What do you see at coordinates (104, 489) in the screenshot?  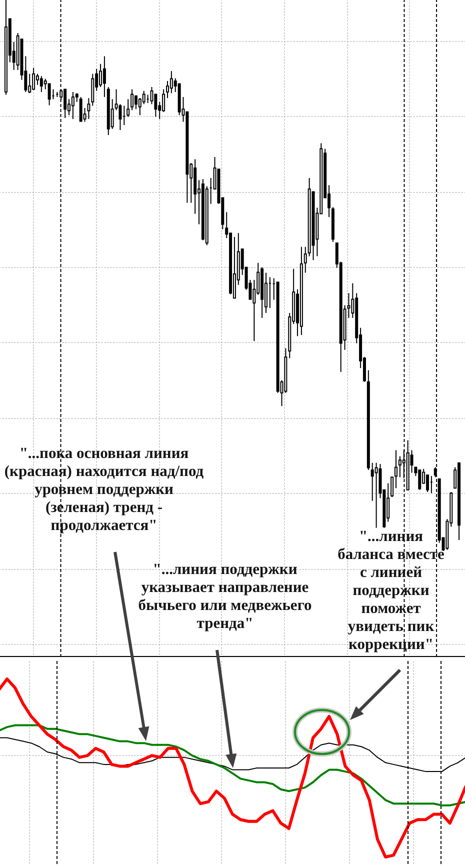 I see `annotation: "...пока основная линия (красная) находится над/под уровнем поддержки (зеленая) тренд - продолжается"` at bounding box center [104, 489].